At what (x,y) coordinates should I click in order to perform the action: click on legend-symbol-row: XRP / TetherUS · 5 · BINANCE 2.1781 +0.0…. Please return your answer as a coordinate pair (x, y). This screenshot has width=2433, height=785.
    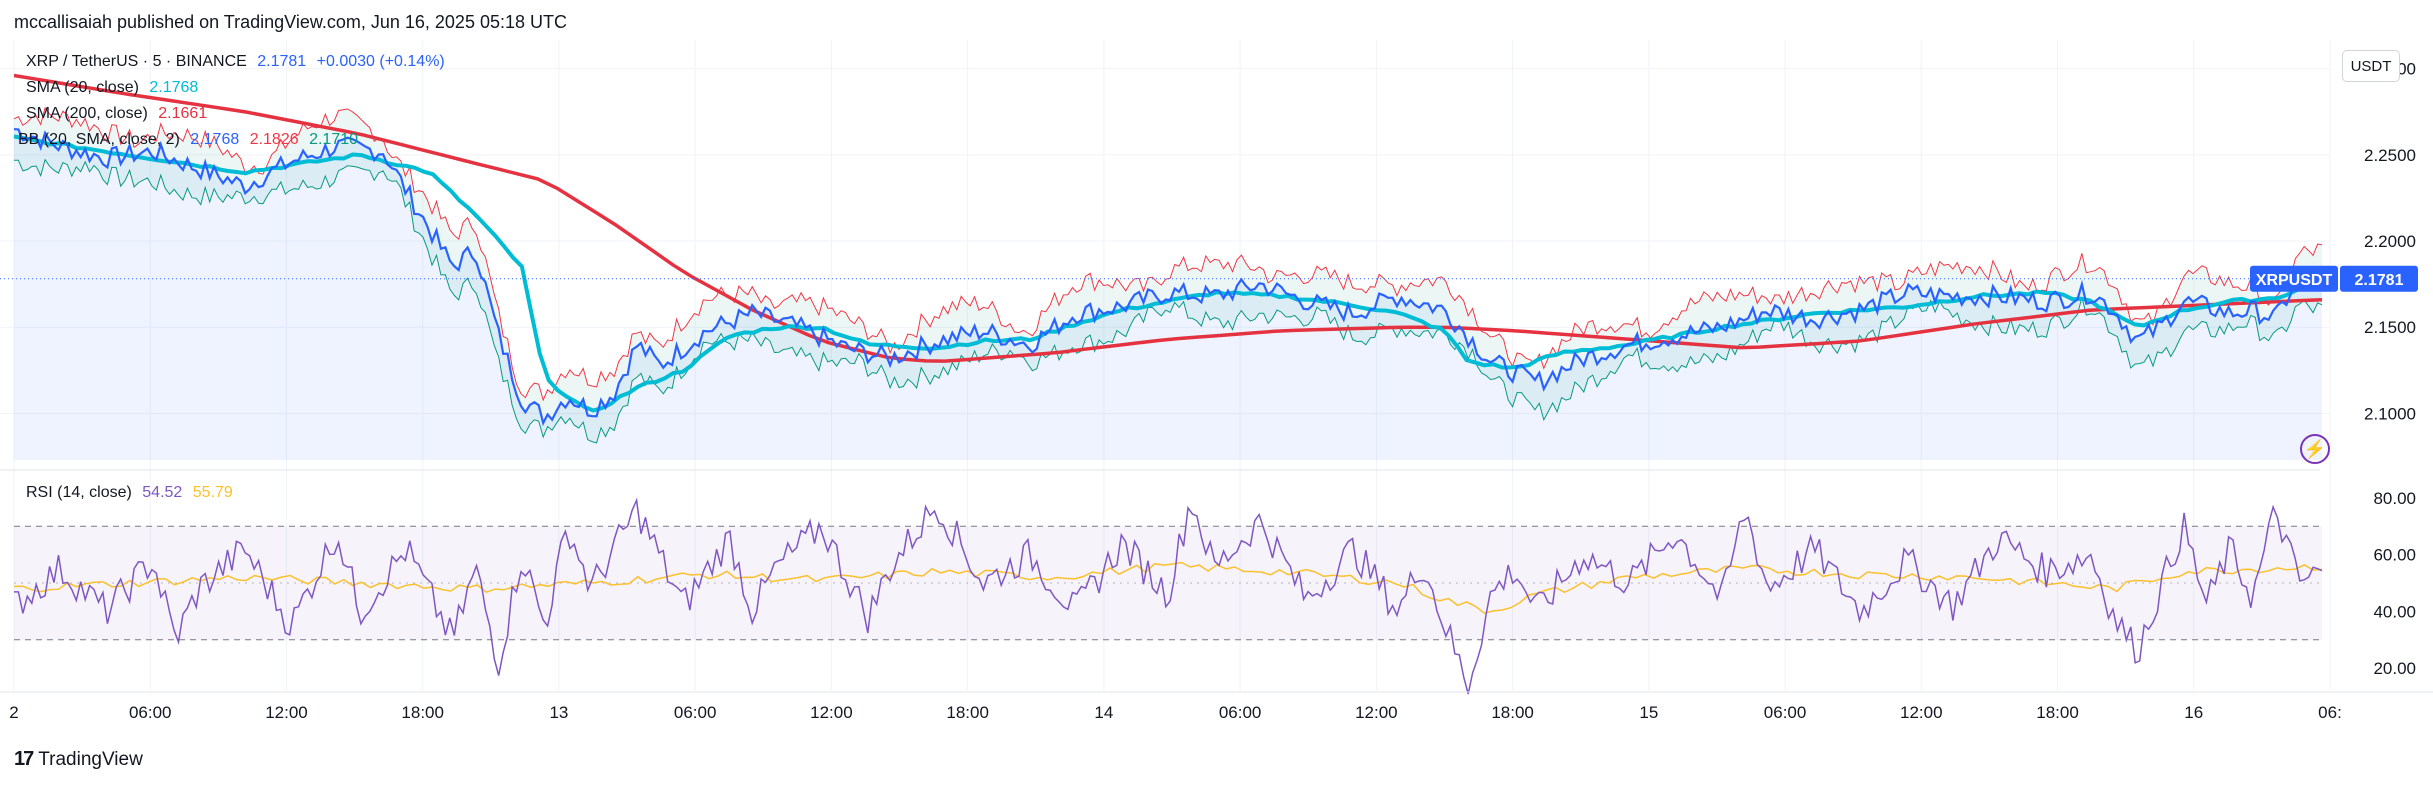
    Looking at the image, I should click on (238, 62).